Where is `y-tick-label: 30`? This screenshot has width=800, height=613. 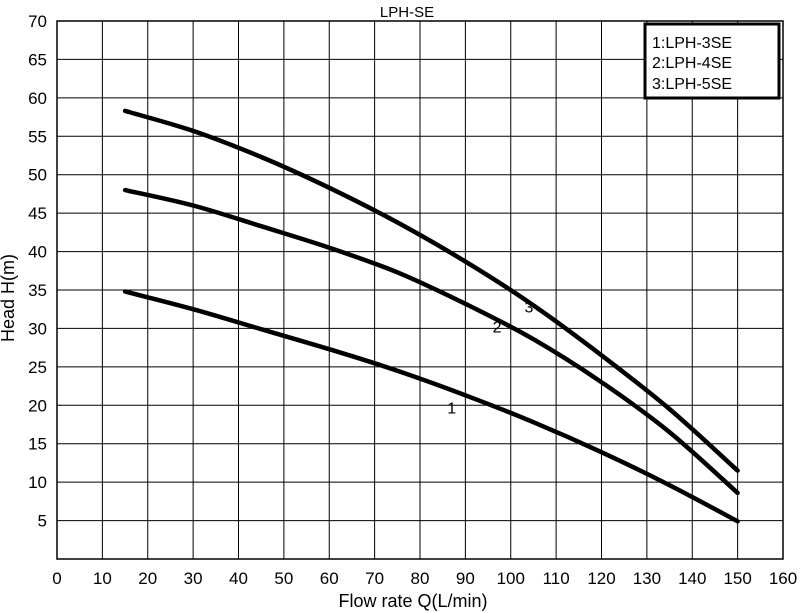 y-tick-label: 30 is located at coordinates (37, 328).